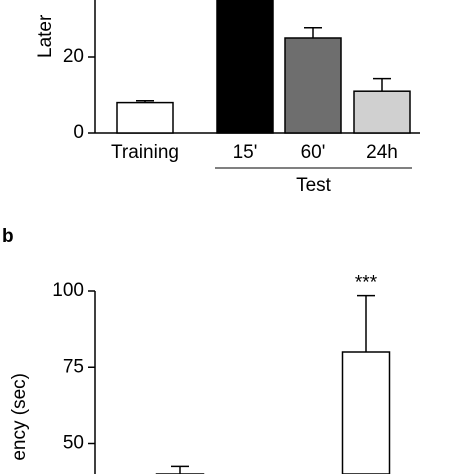  I want to click on y-tick-label: 20, so click(73, 56).